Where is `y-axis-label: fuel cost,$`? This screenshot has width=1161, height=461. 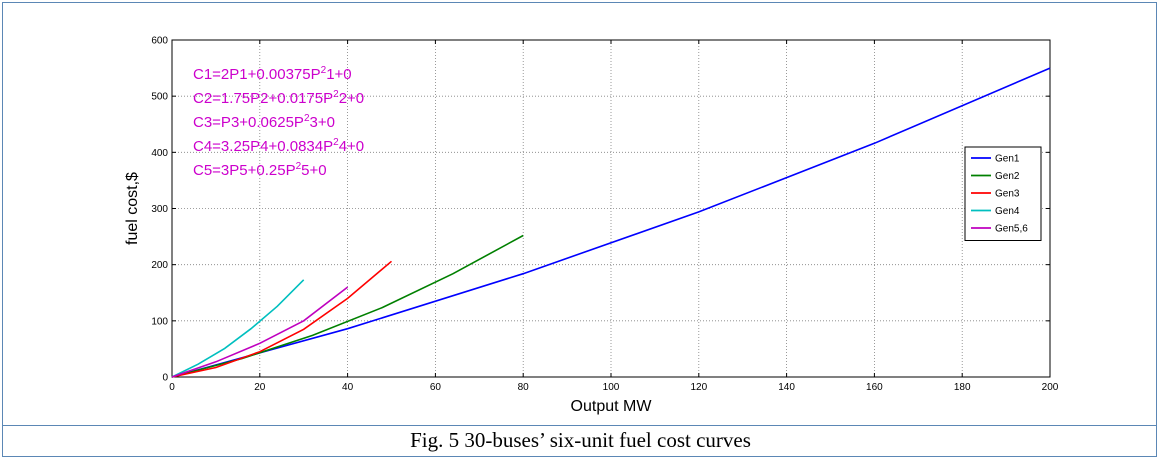 y-axis-label: fuel cost,$ is located at coordinates (132, 208).